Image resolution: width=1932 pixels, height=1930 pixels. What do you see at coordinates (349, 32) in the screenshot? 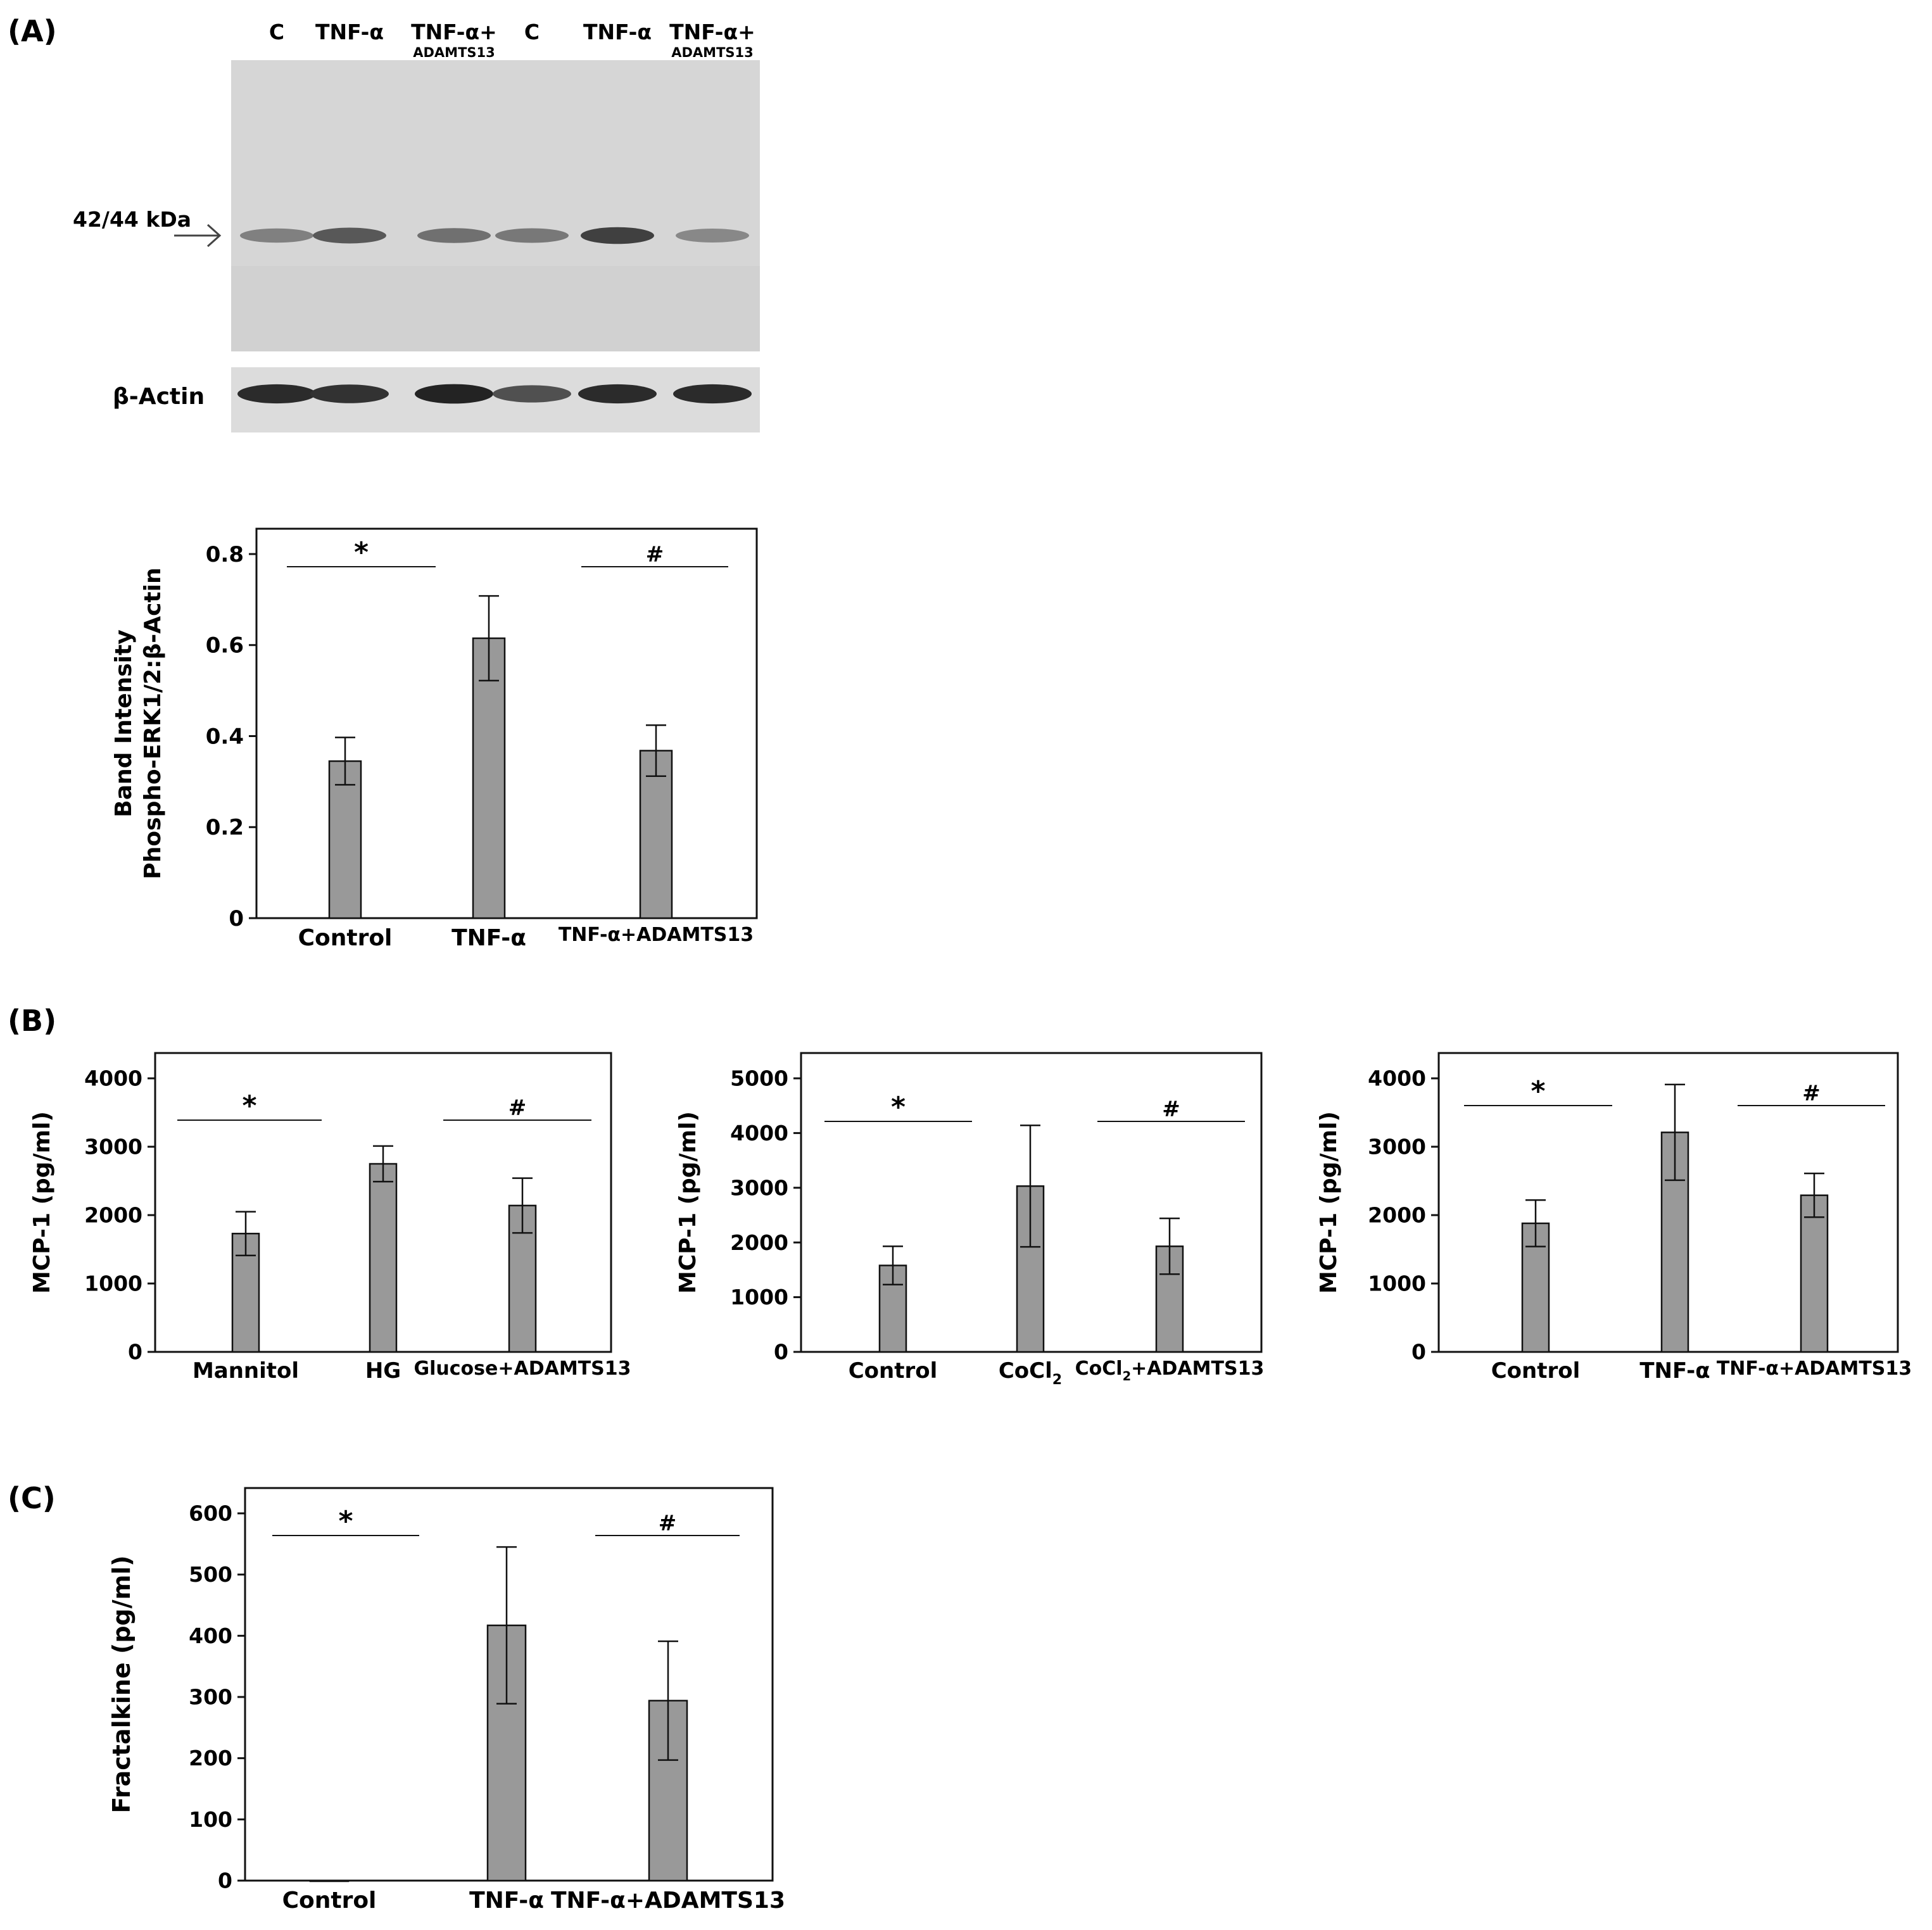
I see `lane-label-2: TNF-α` at bounding box center [349, 32].